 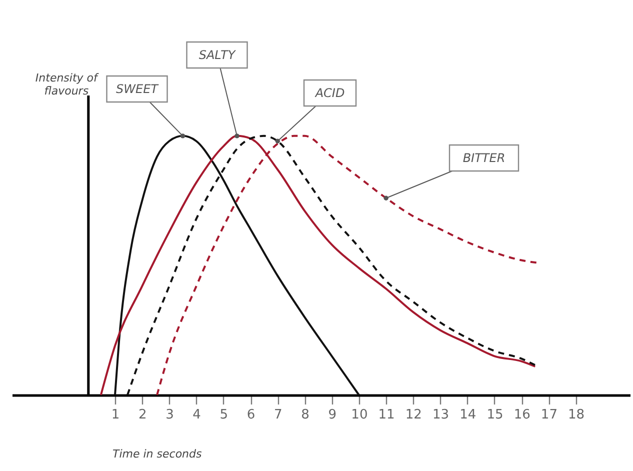 I want to click on x-tick-label: 8, so click(x=305, y=415).